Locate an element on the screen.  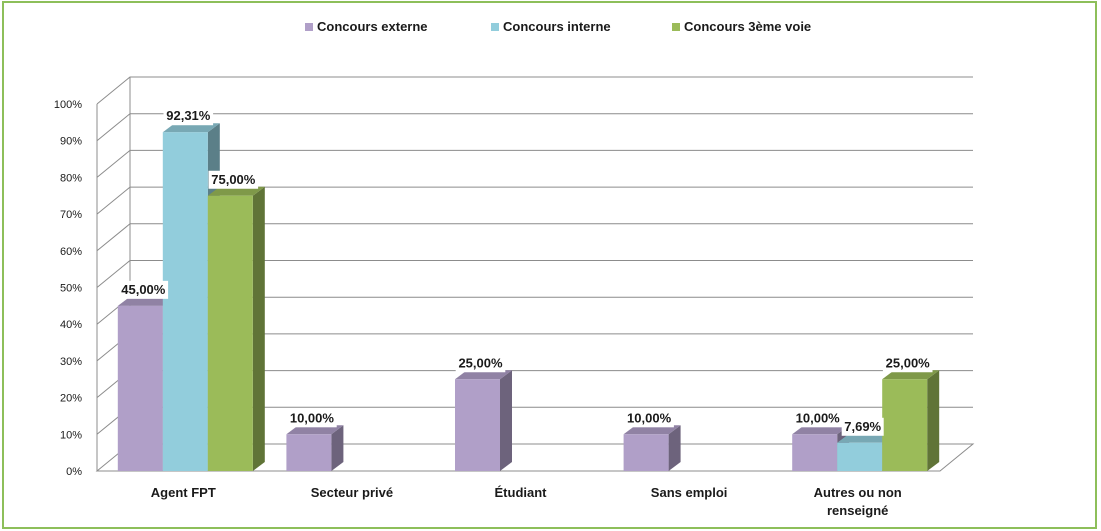
y-tick-label: 0% is located at coordinates (74, 472).